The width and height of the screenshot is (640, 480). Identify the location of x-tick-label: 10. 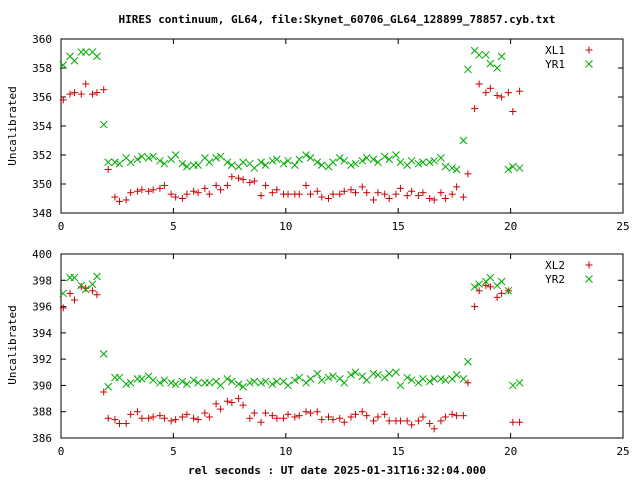
(285, 226).